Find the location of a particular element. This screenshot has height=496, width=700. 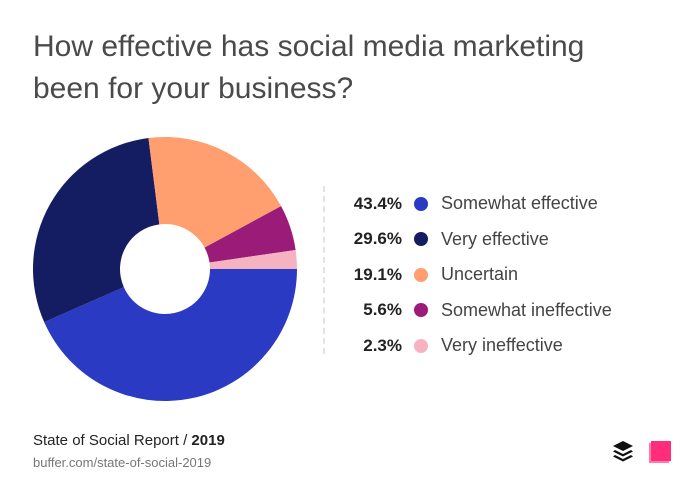

source-label: State of Social Report / 2019 is located at coordinates (129, 440).